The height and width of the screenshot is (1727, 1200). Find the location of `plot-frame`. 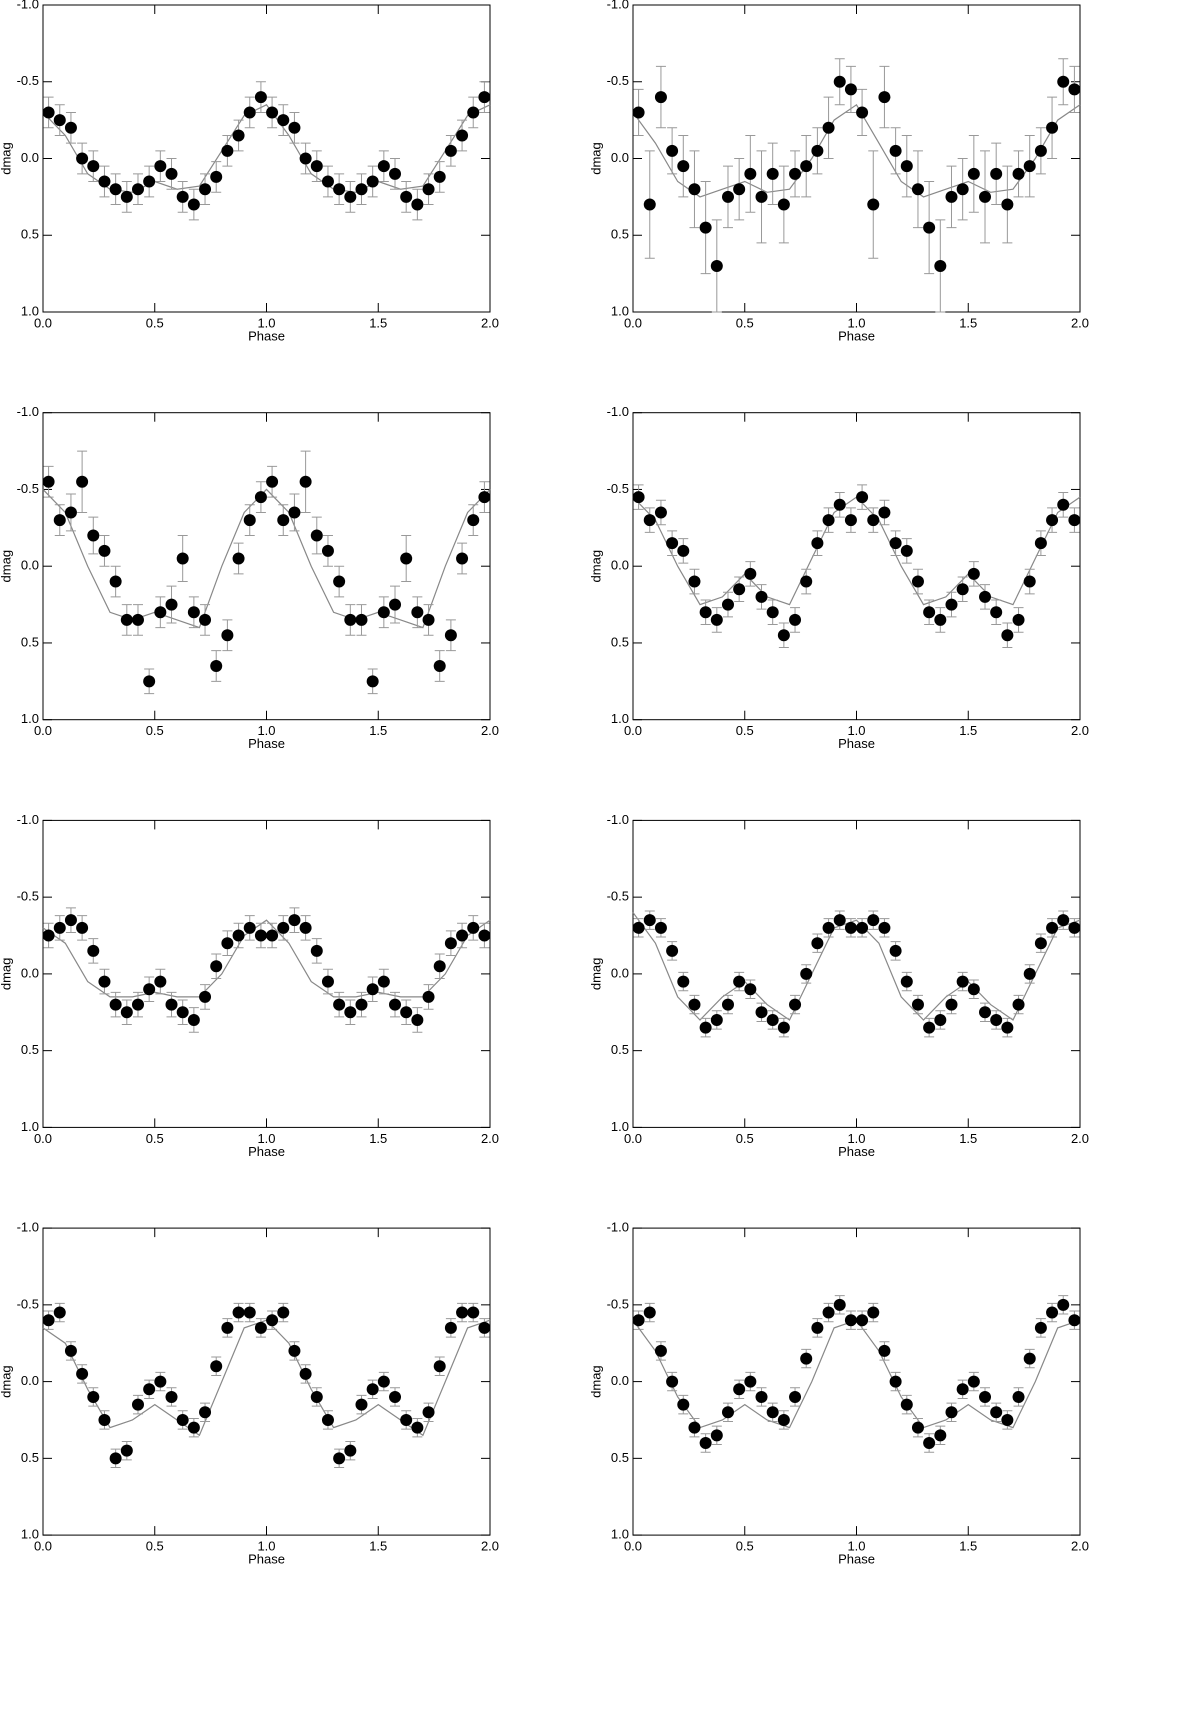

plot-frame is located at coordinates (266, 566).